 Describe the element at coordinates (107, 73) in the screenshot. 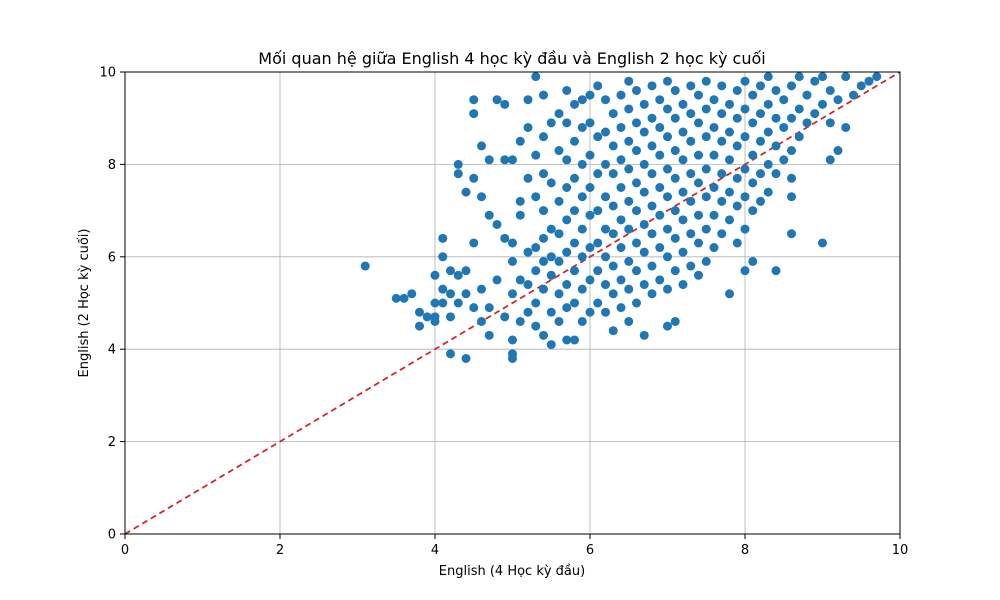

I see `y-tick-label: 10` at that location.